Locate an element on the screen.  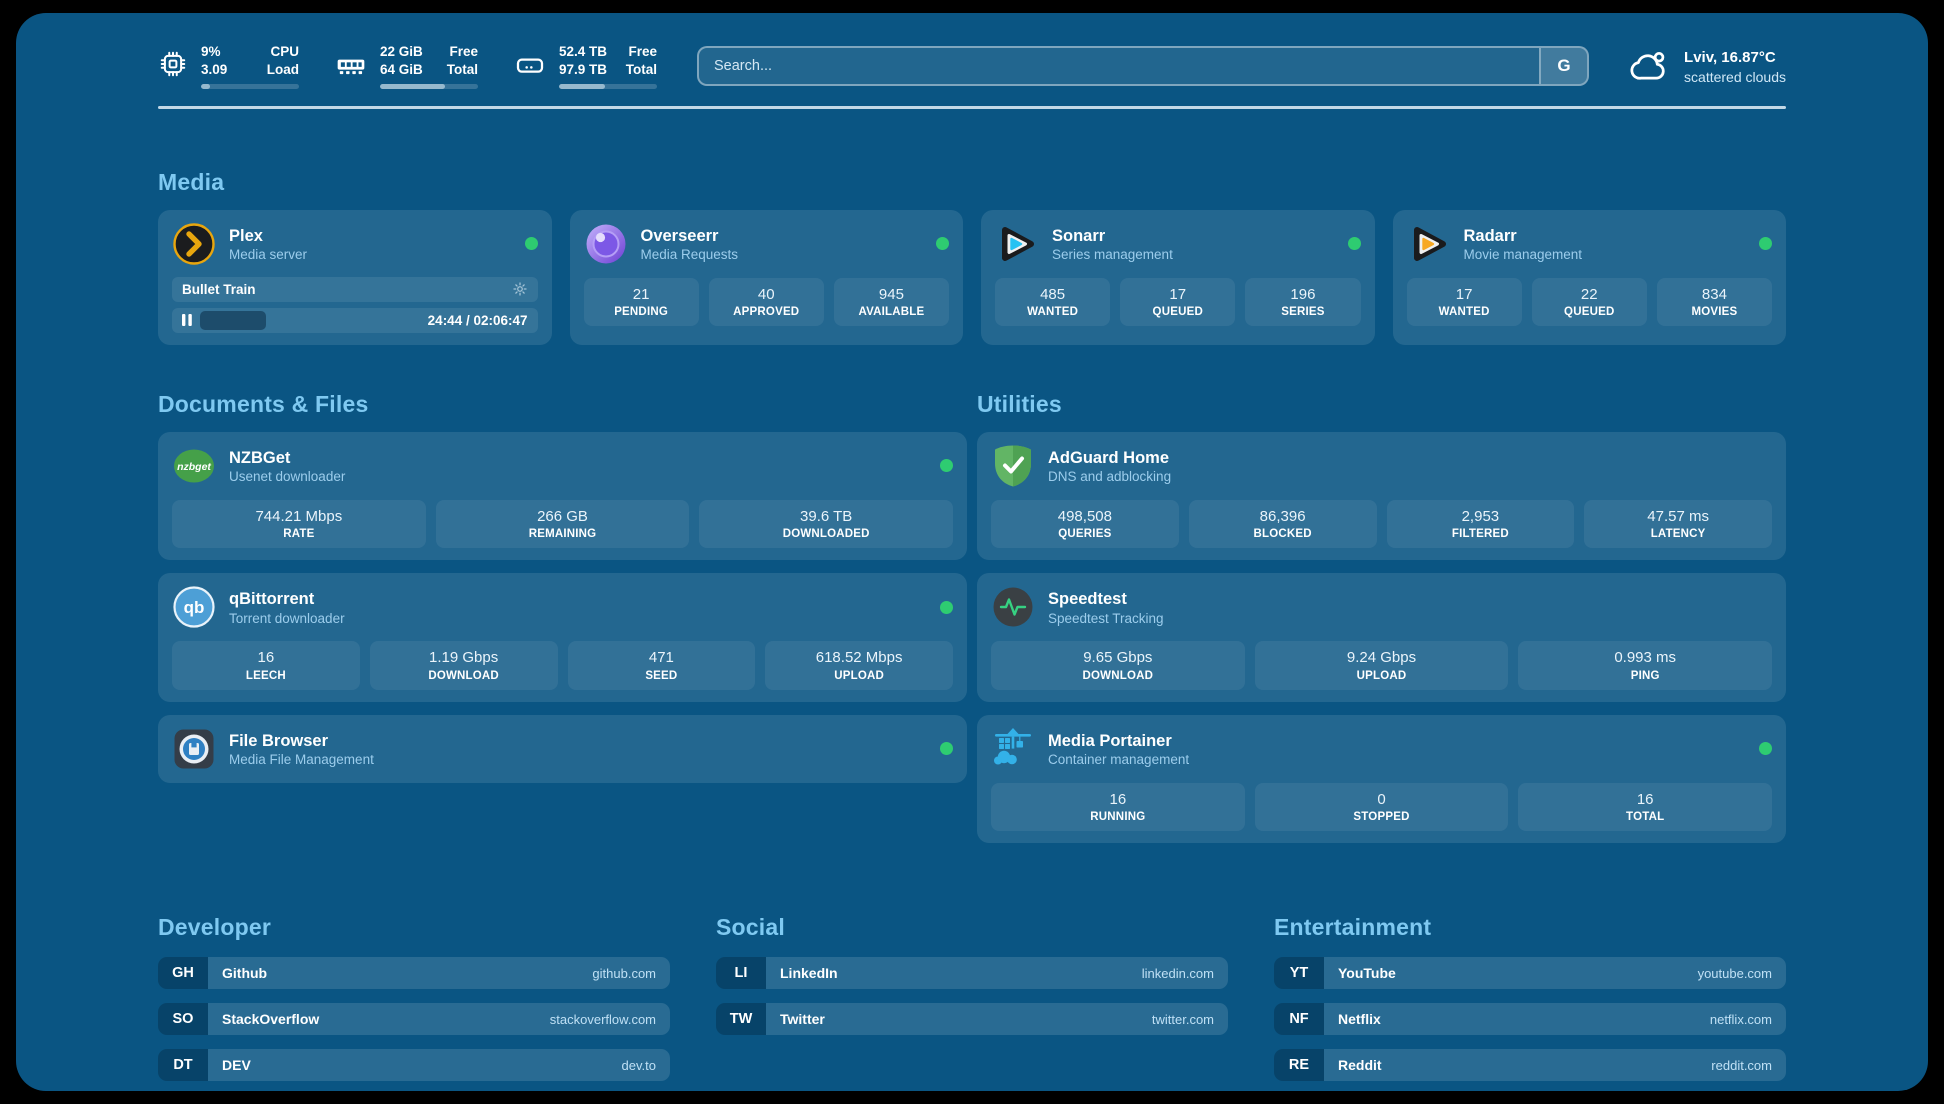
bookmark-dev: DT DEV dev.to is located at coordinates (414, 1065).